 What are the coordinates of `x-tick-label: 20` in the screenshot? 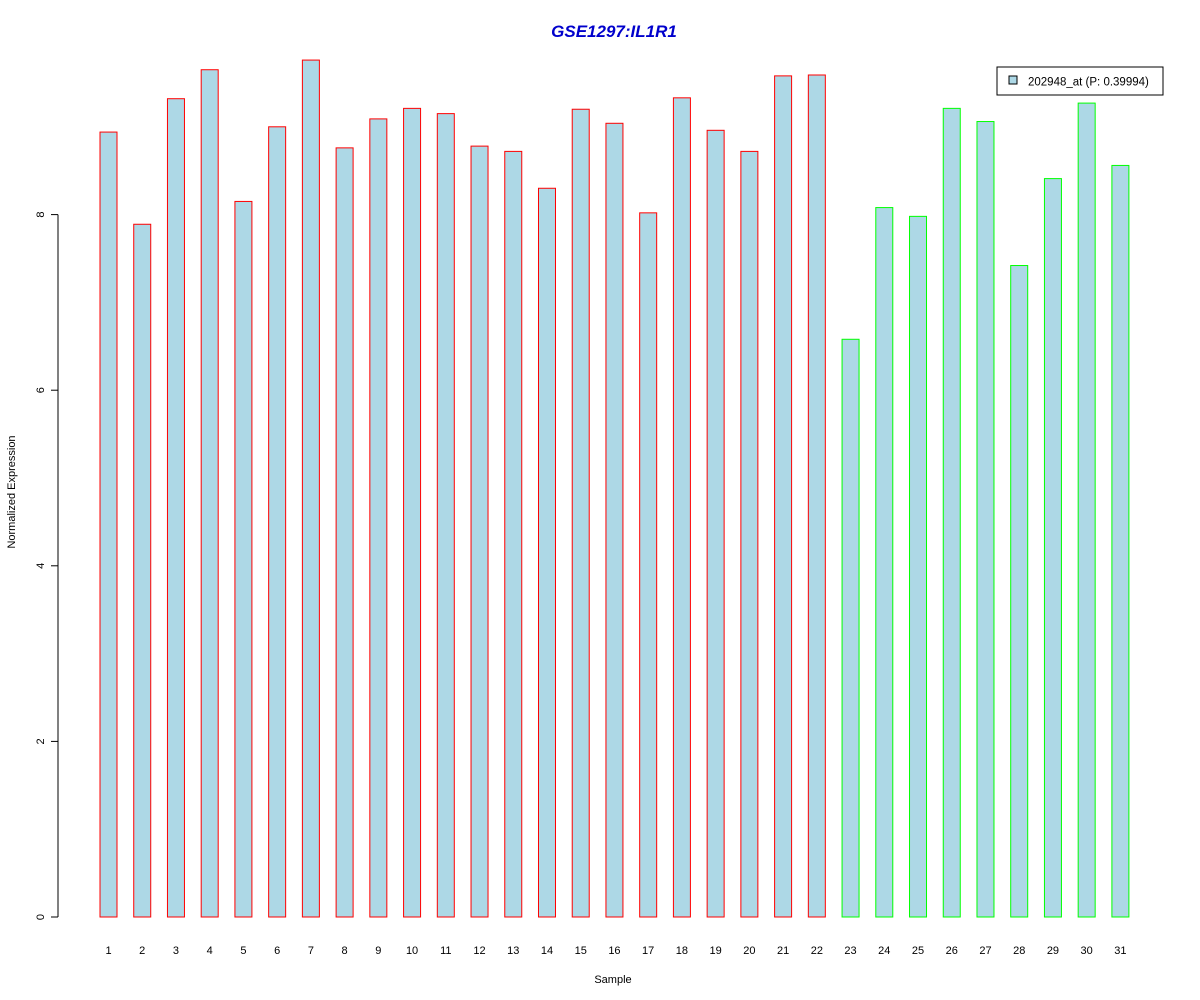 It's located at (749, 951).